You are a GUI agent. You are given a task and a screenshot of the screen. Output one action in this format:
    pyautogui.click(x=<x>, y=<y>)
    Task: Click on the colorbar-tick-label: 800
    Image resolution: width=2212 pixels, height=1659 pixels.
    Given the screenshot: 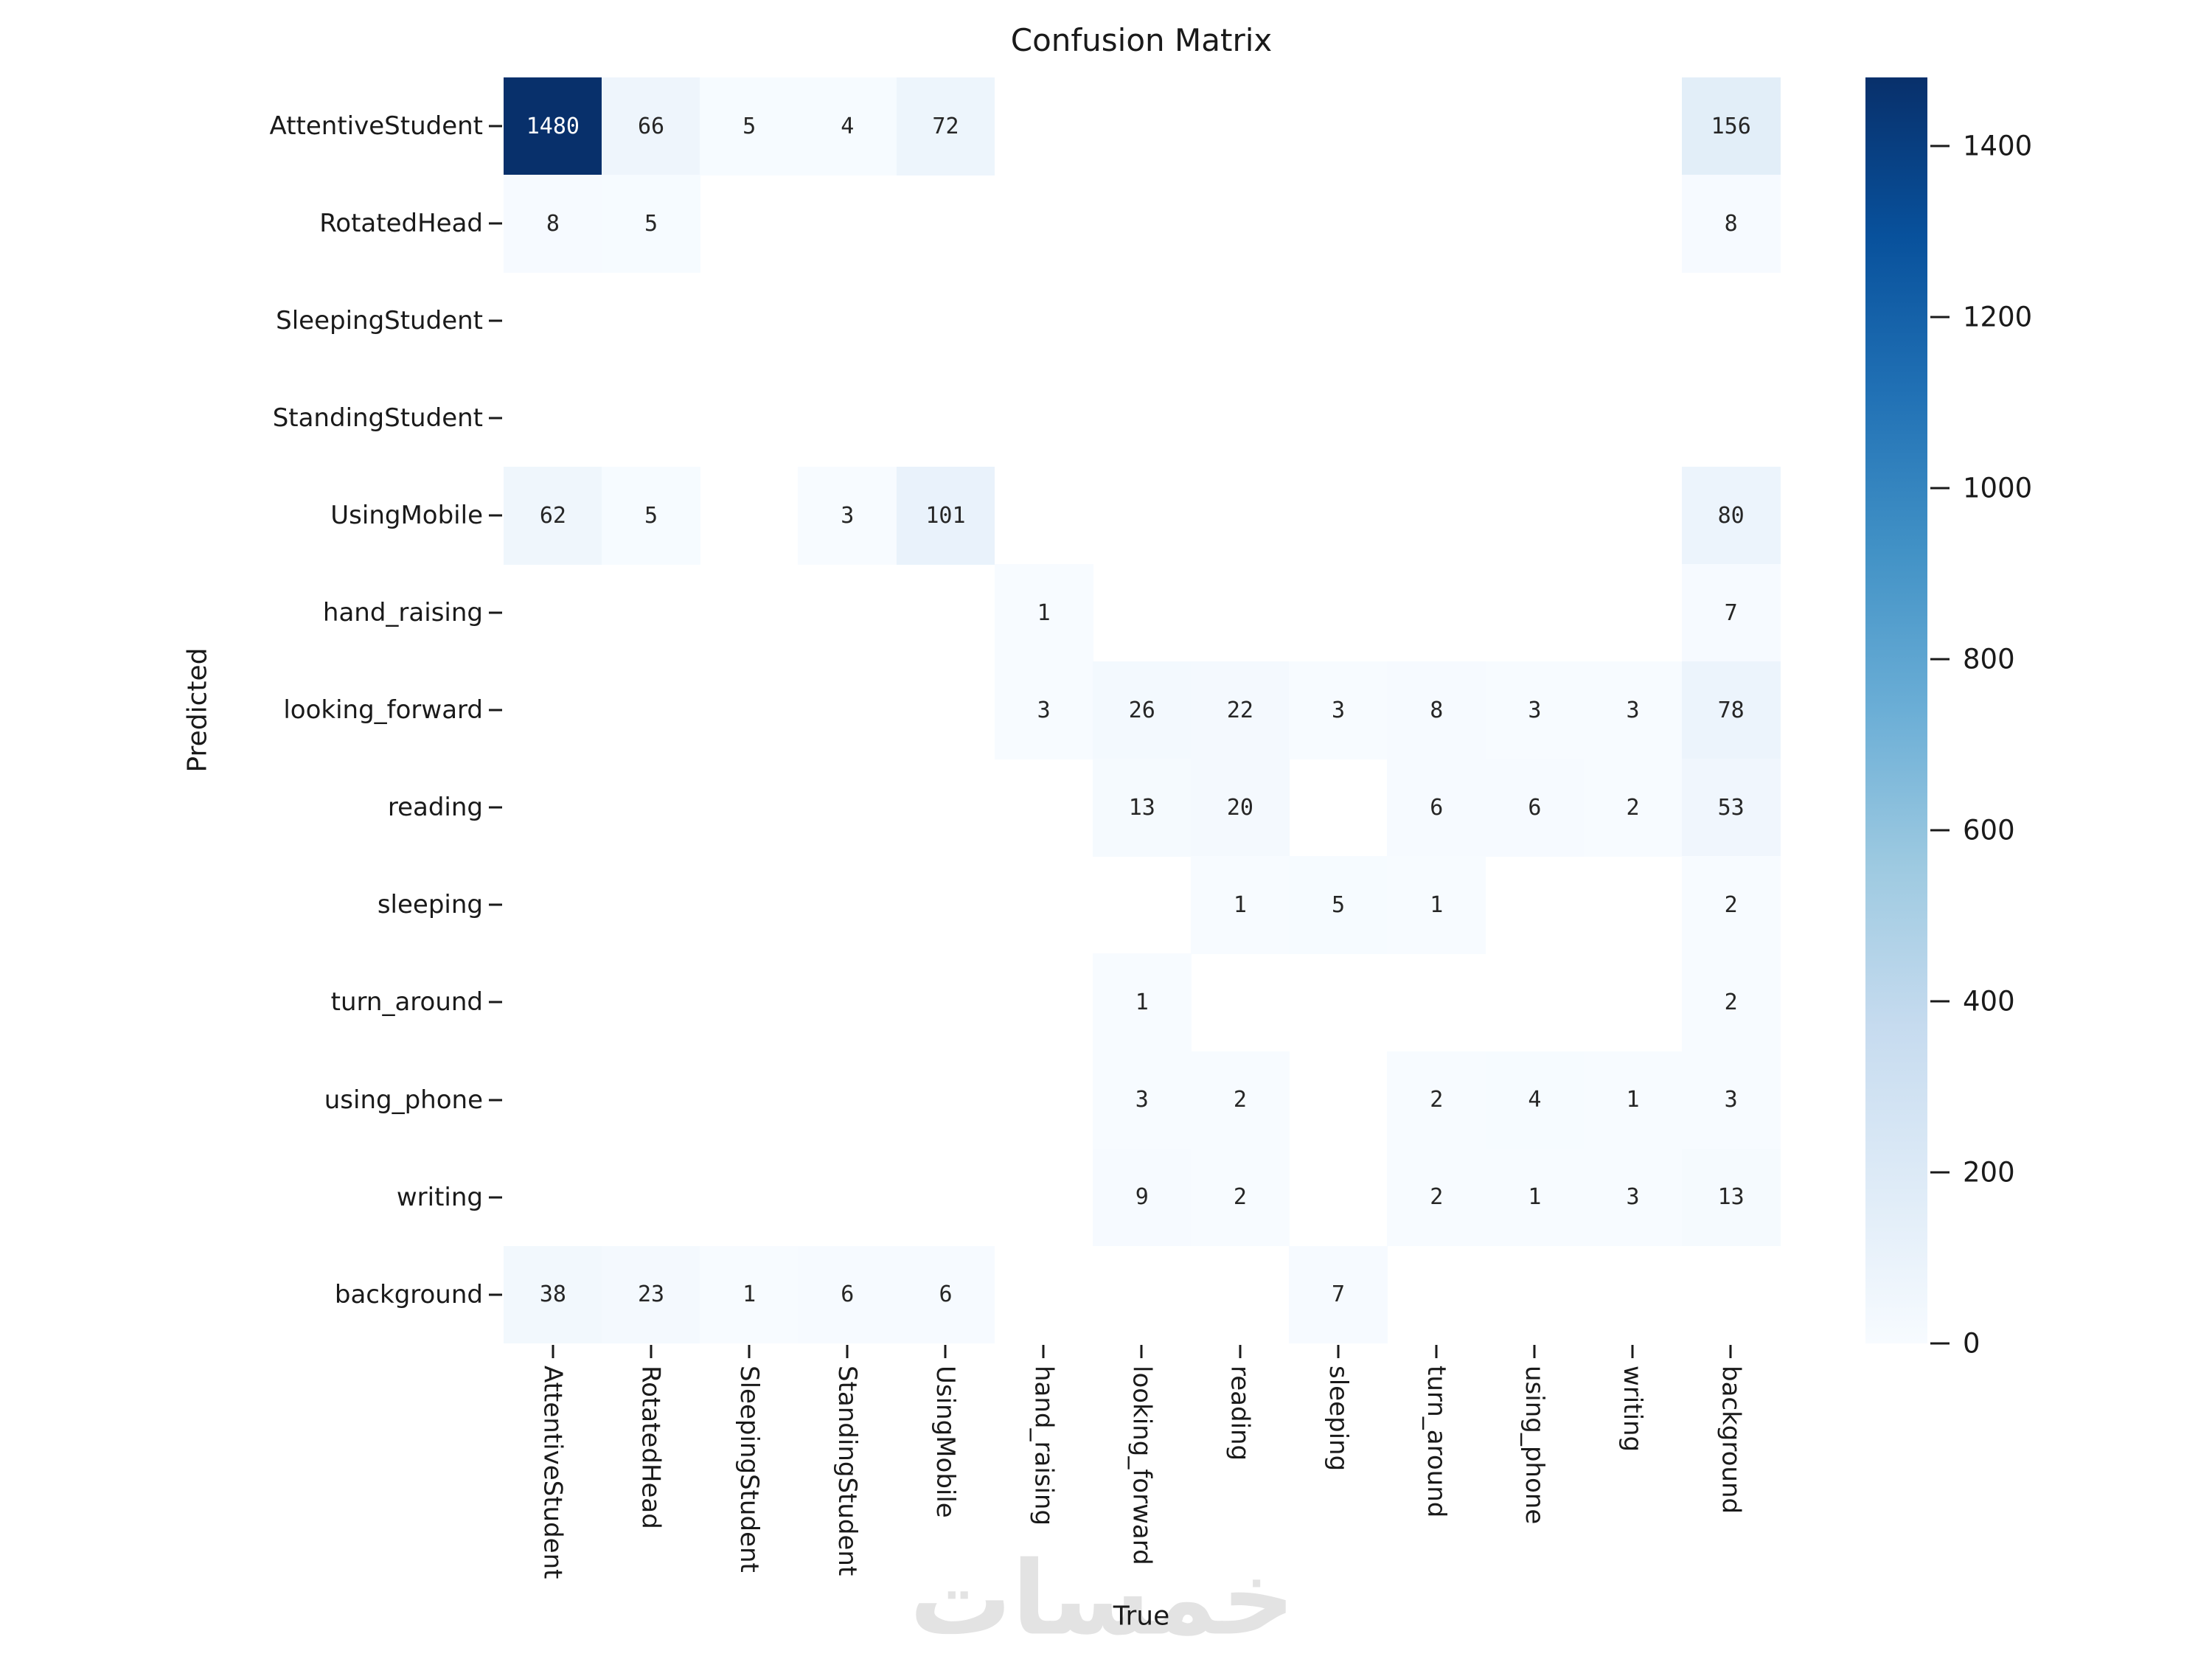 What is the action you would take?
    pyautogui.click(x=1989, y=659)
    